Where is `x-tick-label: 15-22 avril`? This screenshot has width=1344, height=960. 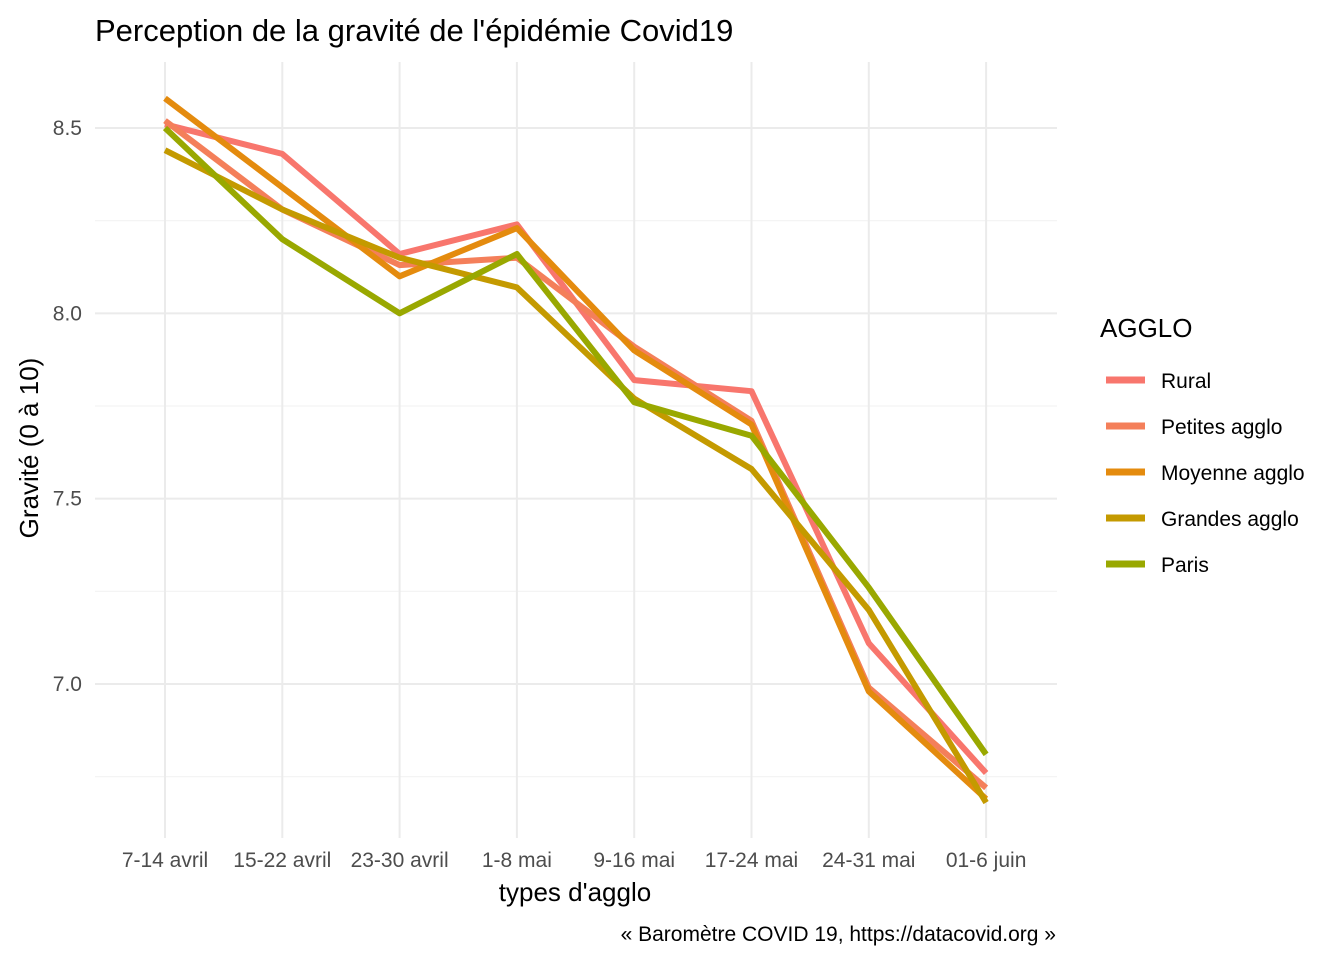
x-tick-label: 15-22 avril is located at coordinates (282, 860).